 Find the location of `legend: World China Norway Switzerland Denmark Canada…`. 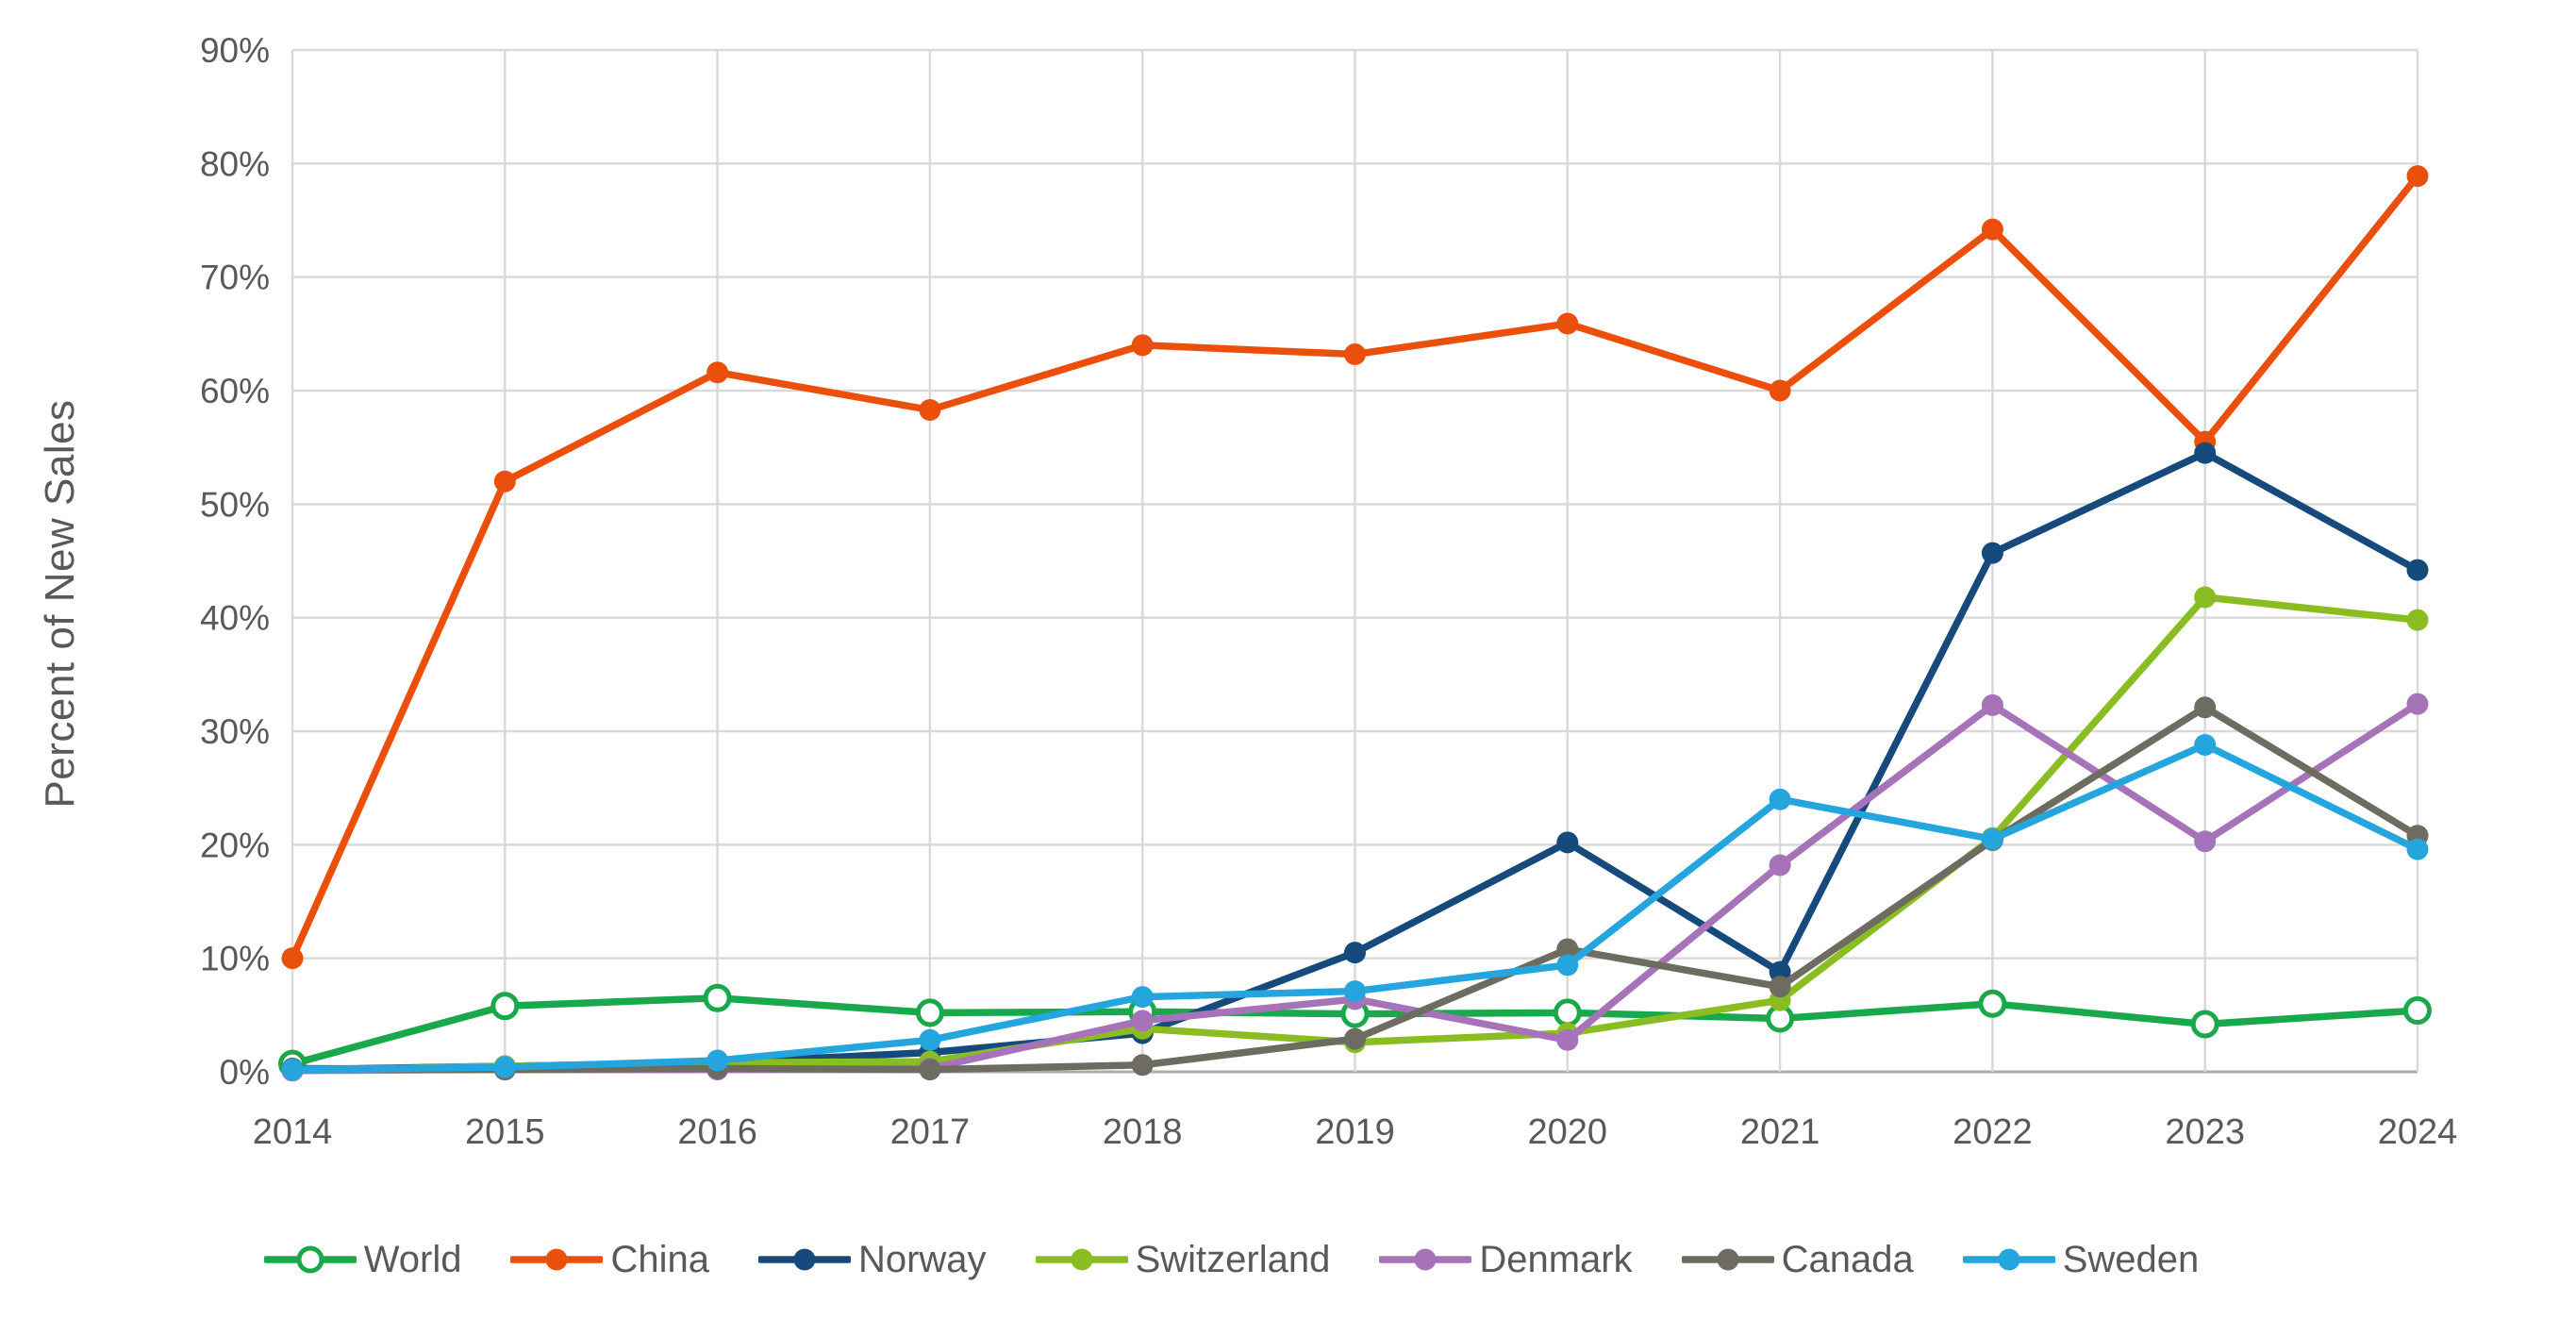

legend: World China Norway Switzerland Denmark Canada… is located at coordinates (1232, 1259).